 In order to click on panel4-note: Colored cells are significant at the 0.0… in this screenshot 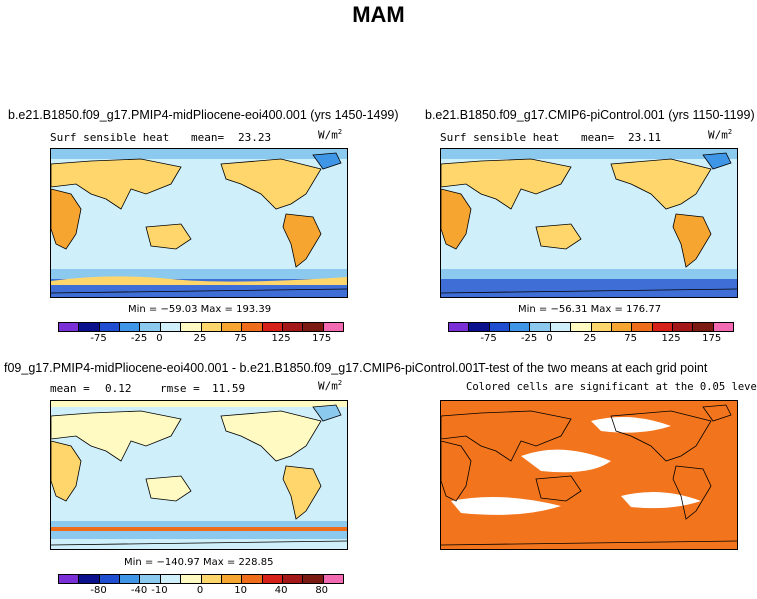, I will do `click(611, 387)`.